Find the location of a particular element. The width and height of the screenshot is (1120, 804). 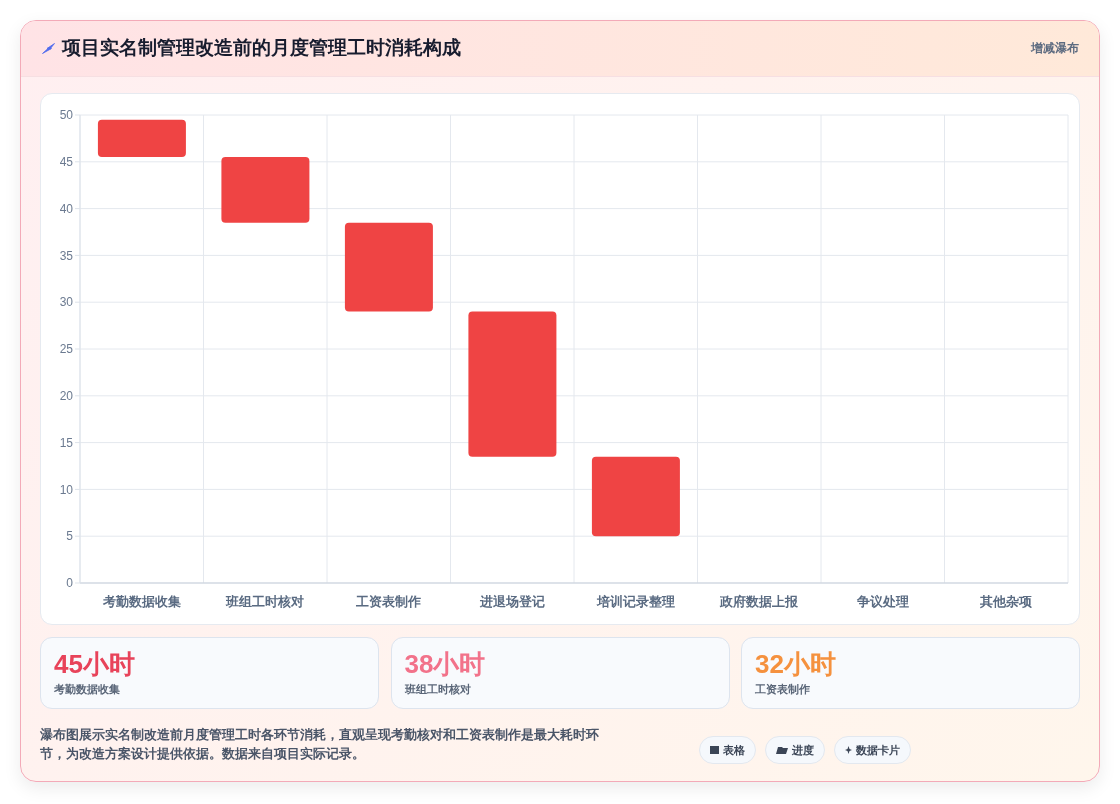

text: 考勤数据收集 is located at coordinates (87, 689).